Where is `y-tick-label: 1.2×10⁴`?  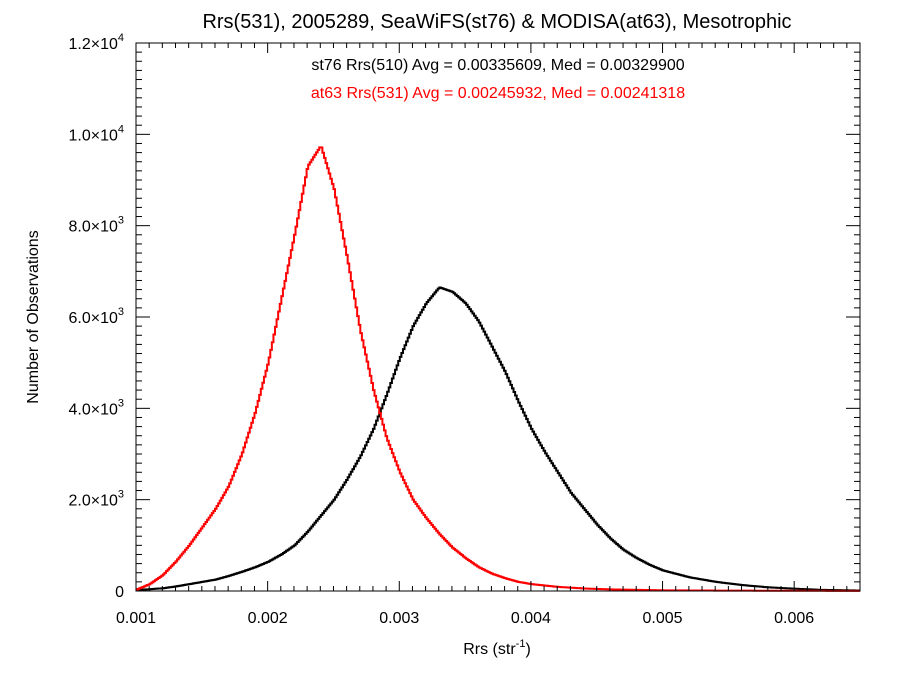
y-tick-label: 1.2×10⁴ is located at coordinates (96, 42).